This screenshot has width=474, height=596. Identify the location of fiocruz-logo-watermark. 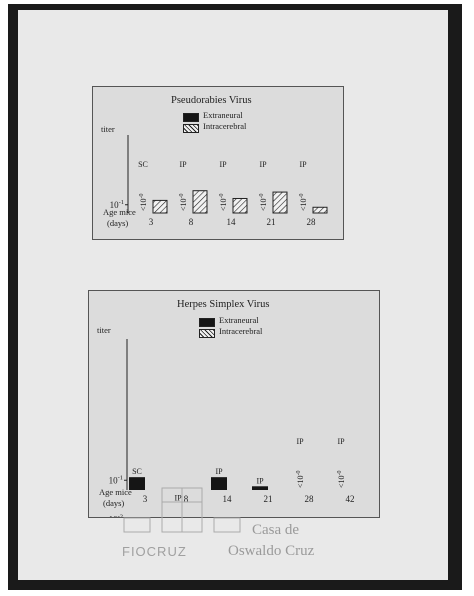
(182, 510).